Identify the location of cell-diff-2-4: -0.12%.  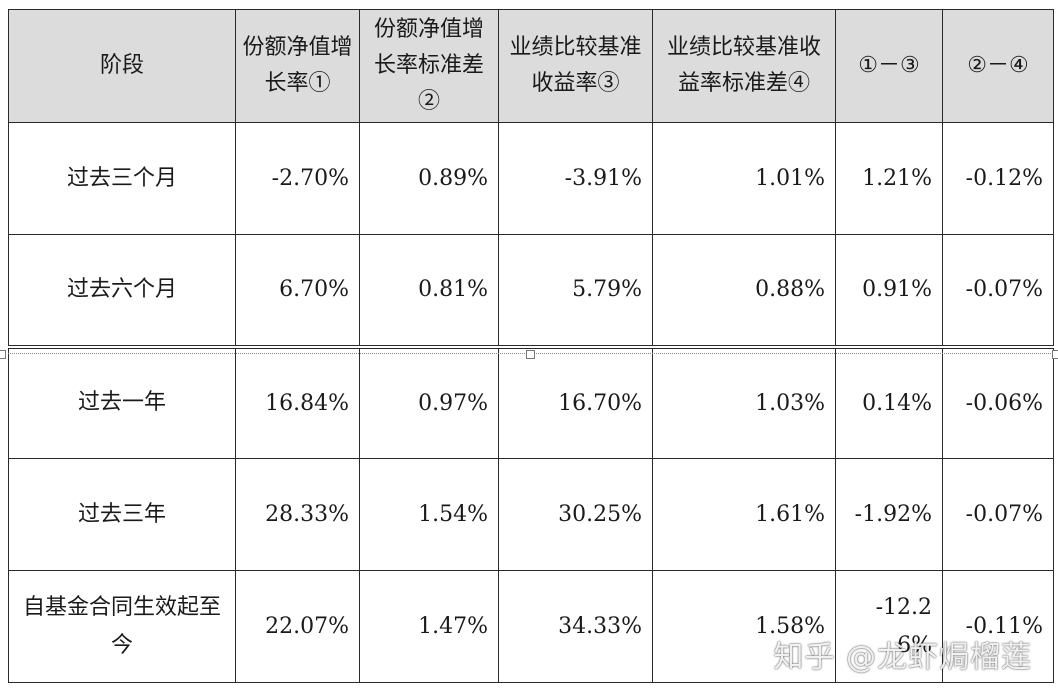
(998, 178).